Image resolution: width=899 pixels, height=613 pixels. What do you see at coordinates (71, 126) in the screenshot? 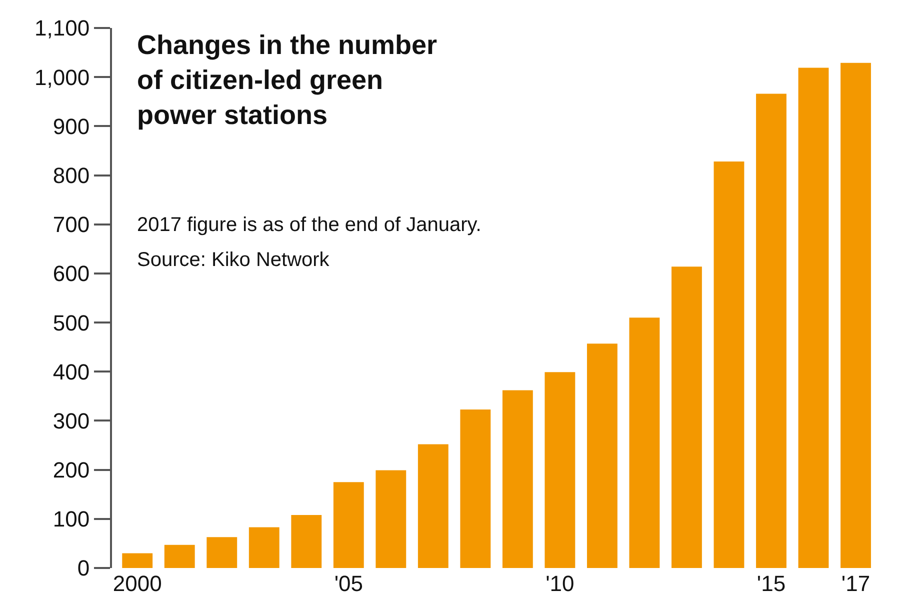
I see `y-tick-label: 900` at bounding box center [71, 126].